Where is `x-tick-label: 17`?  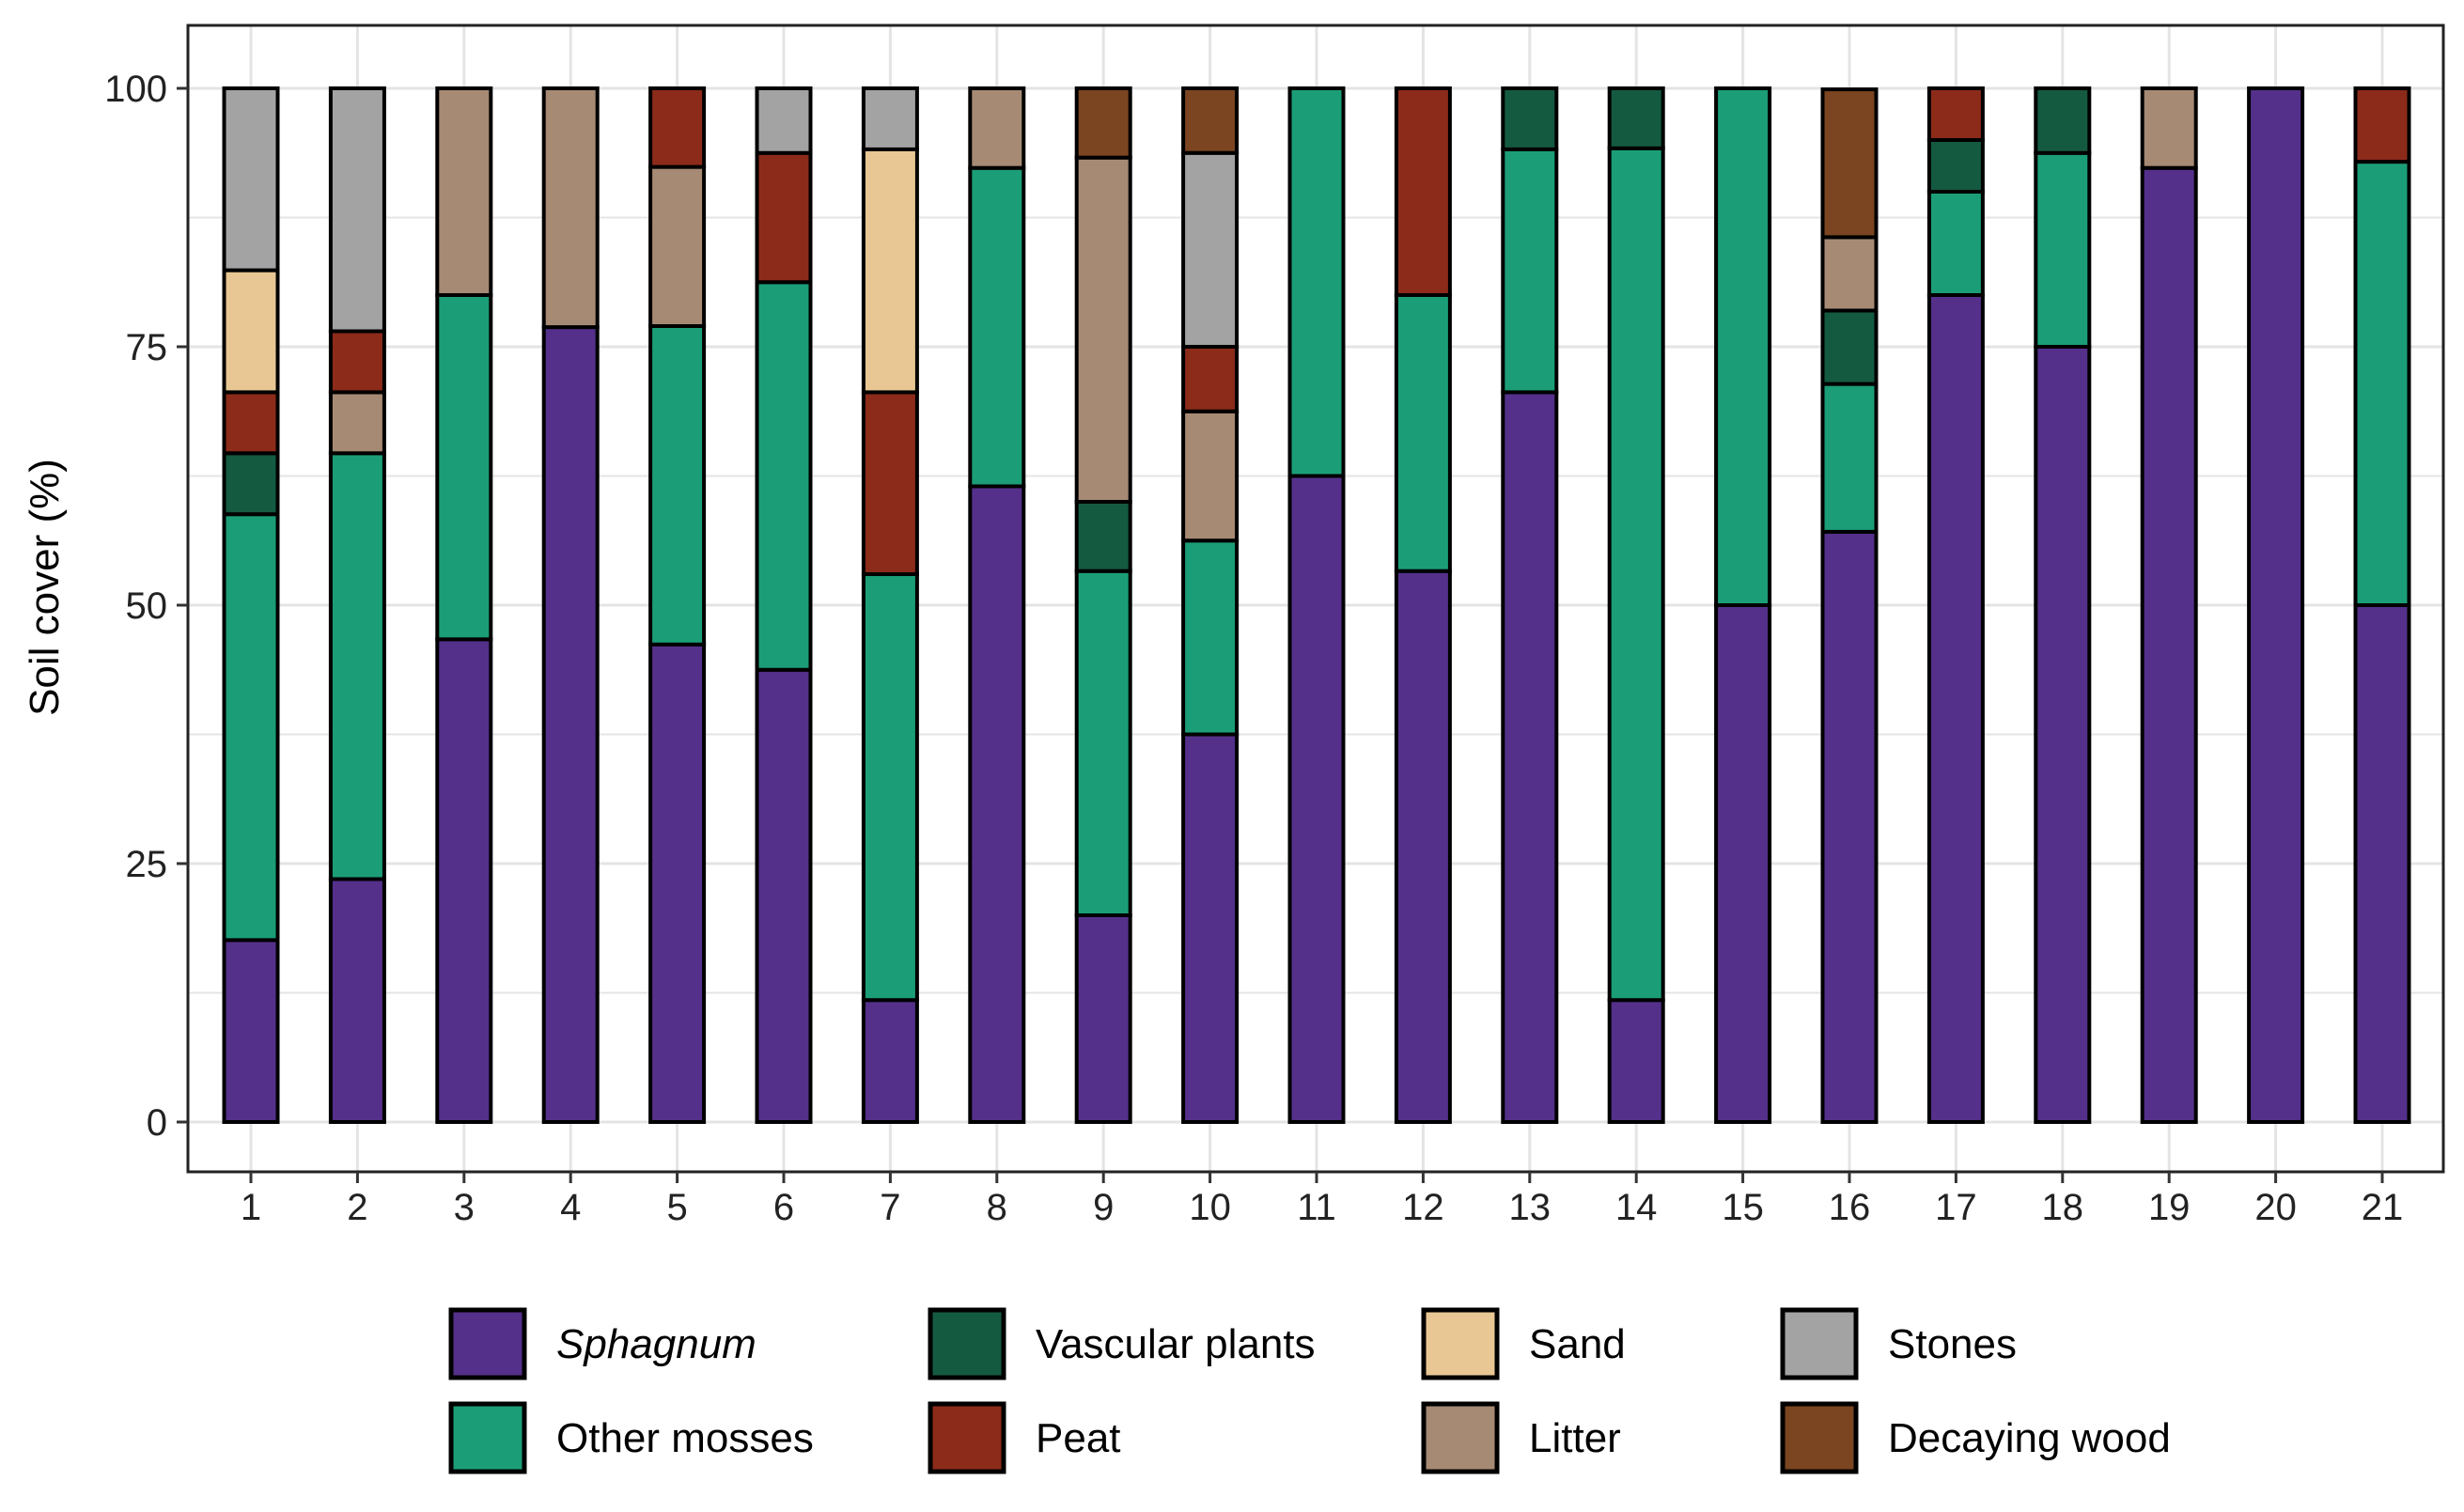 x-tick-label: 17 is located at coordinates (1956, 1207).